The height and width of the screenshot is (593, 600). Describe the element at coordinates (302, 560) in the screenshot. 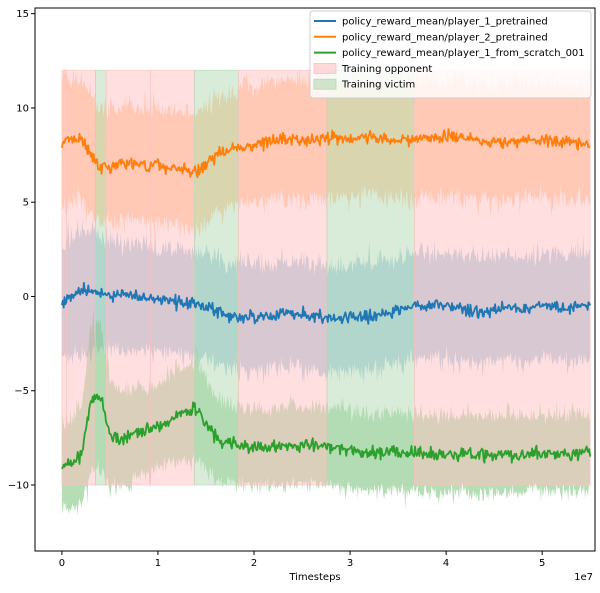

I see `x-axis: 0 1 2 3 4 5` at that location.